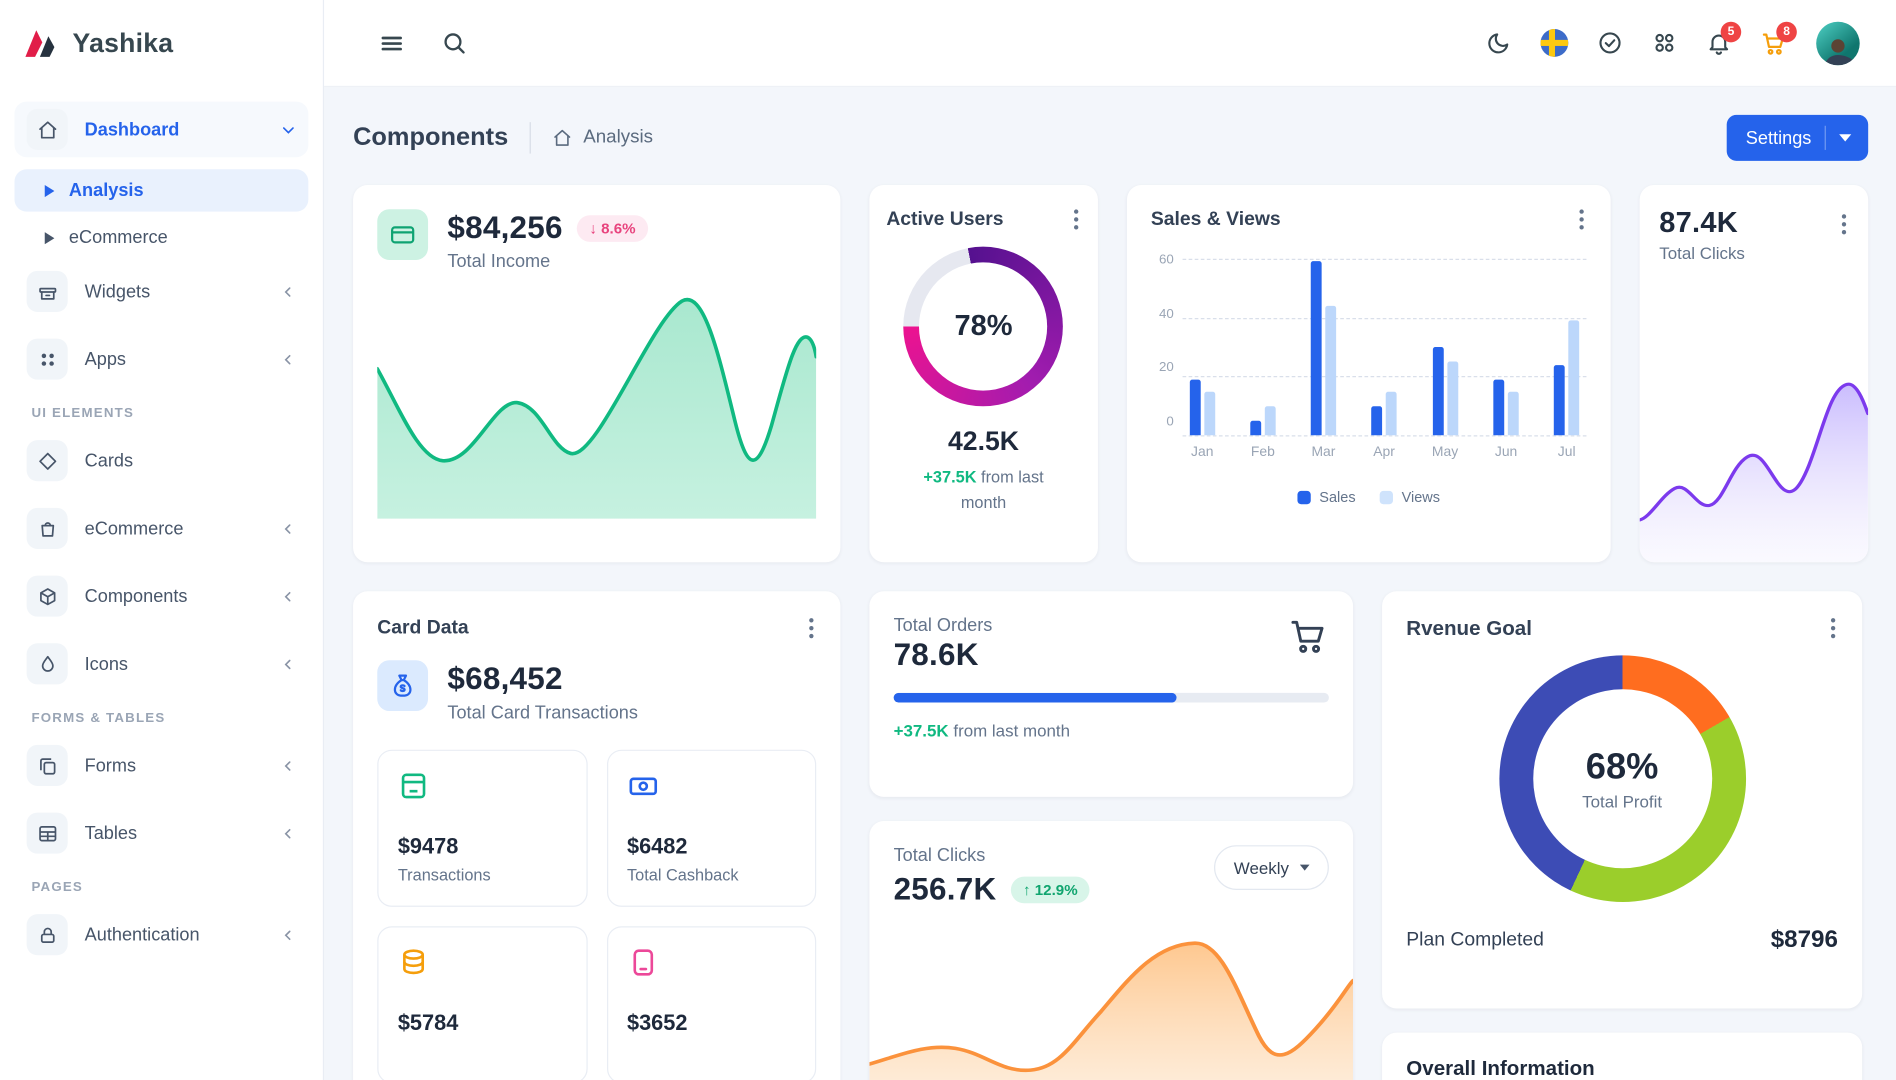 The image size is (1896, 1080). I want to click on sidebar-item-ecommerce: eCommerce, so click(162, 529).